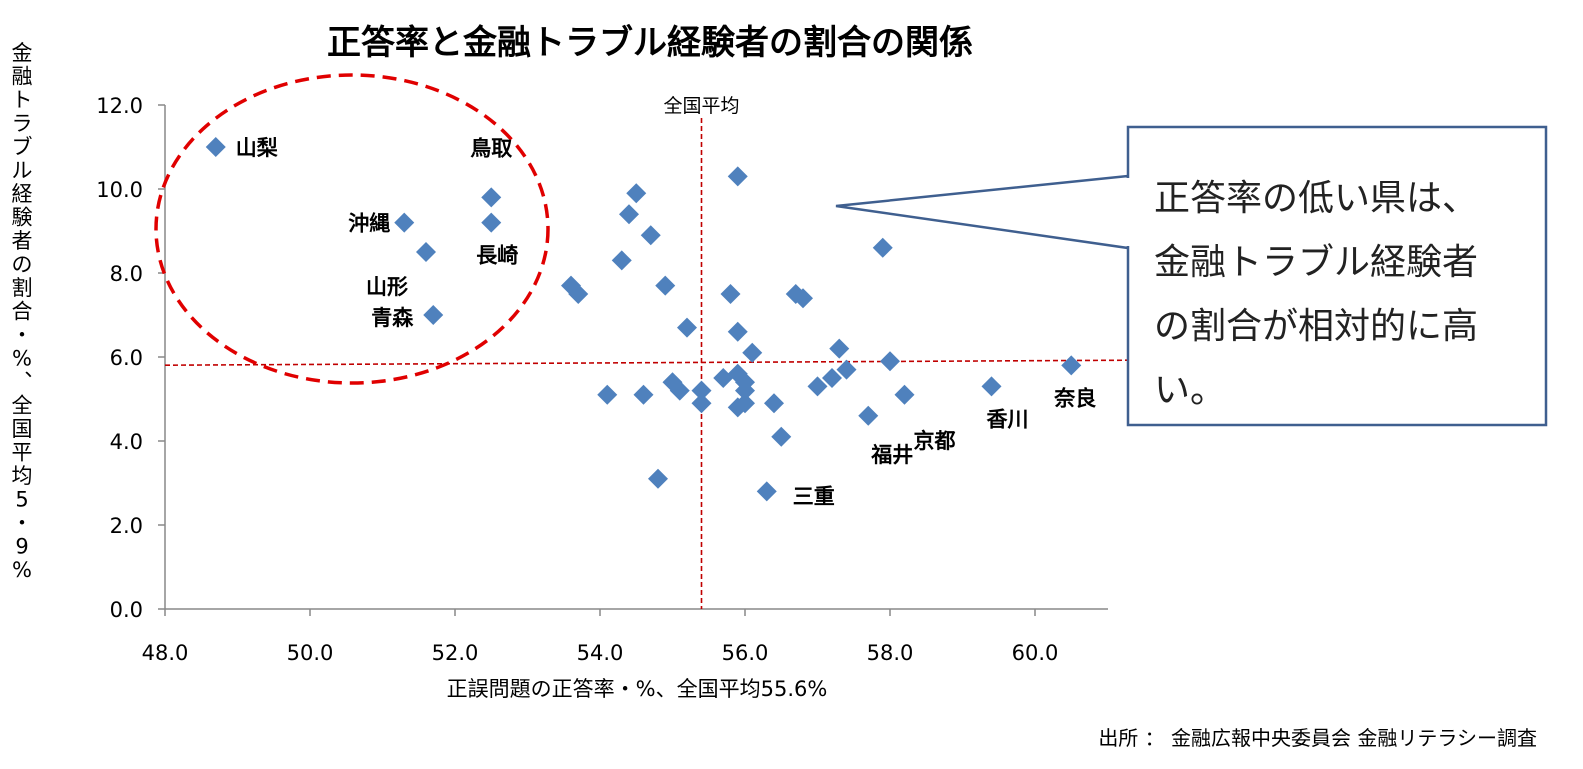  What do you see at coordinates (22, 100) in the screenshot?
I see `y-axis-label-char: ト` at bounding box center [22, 100].